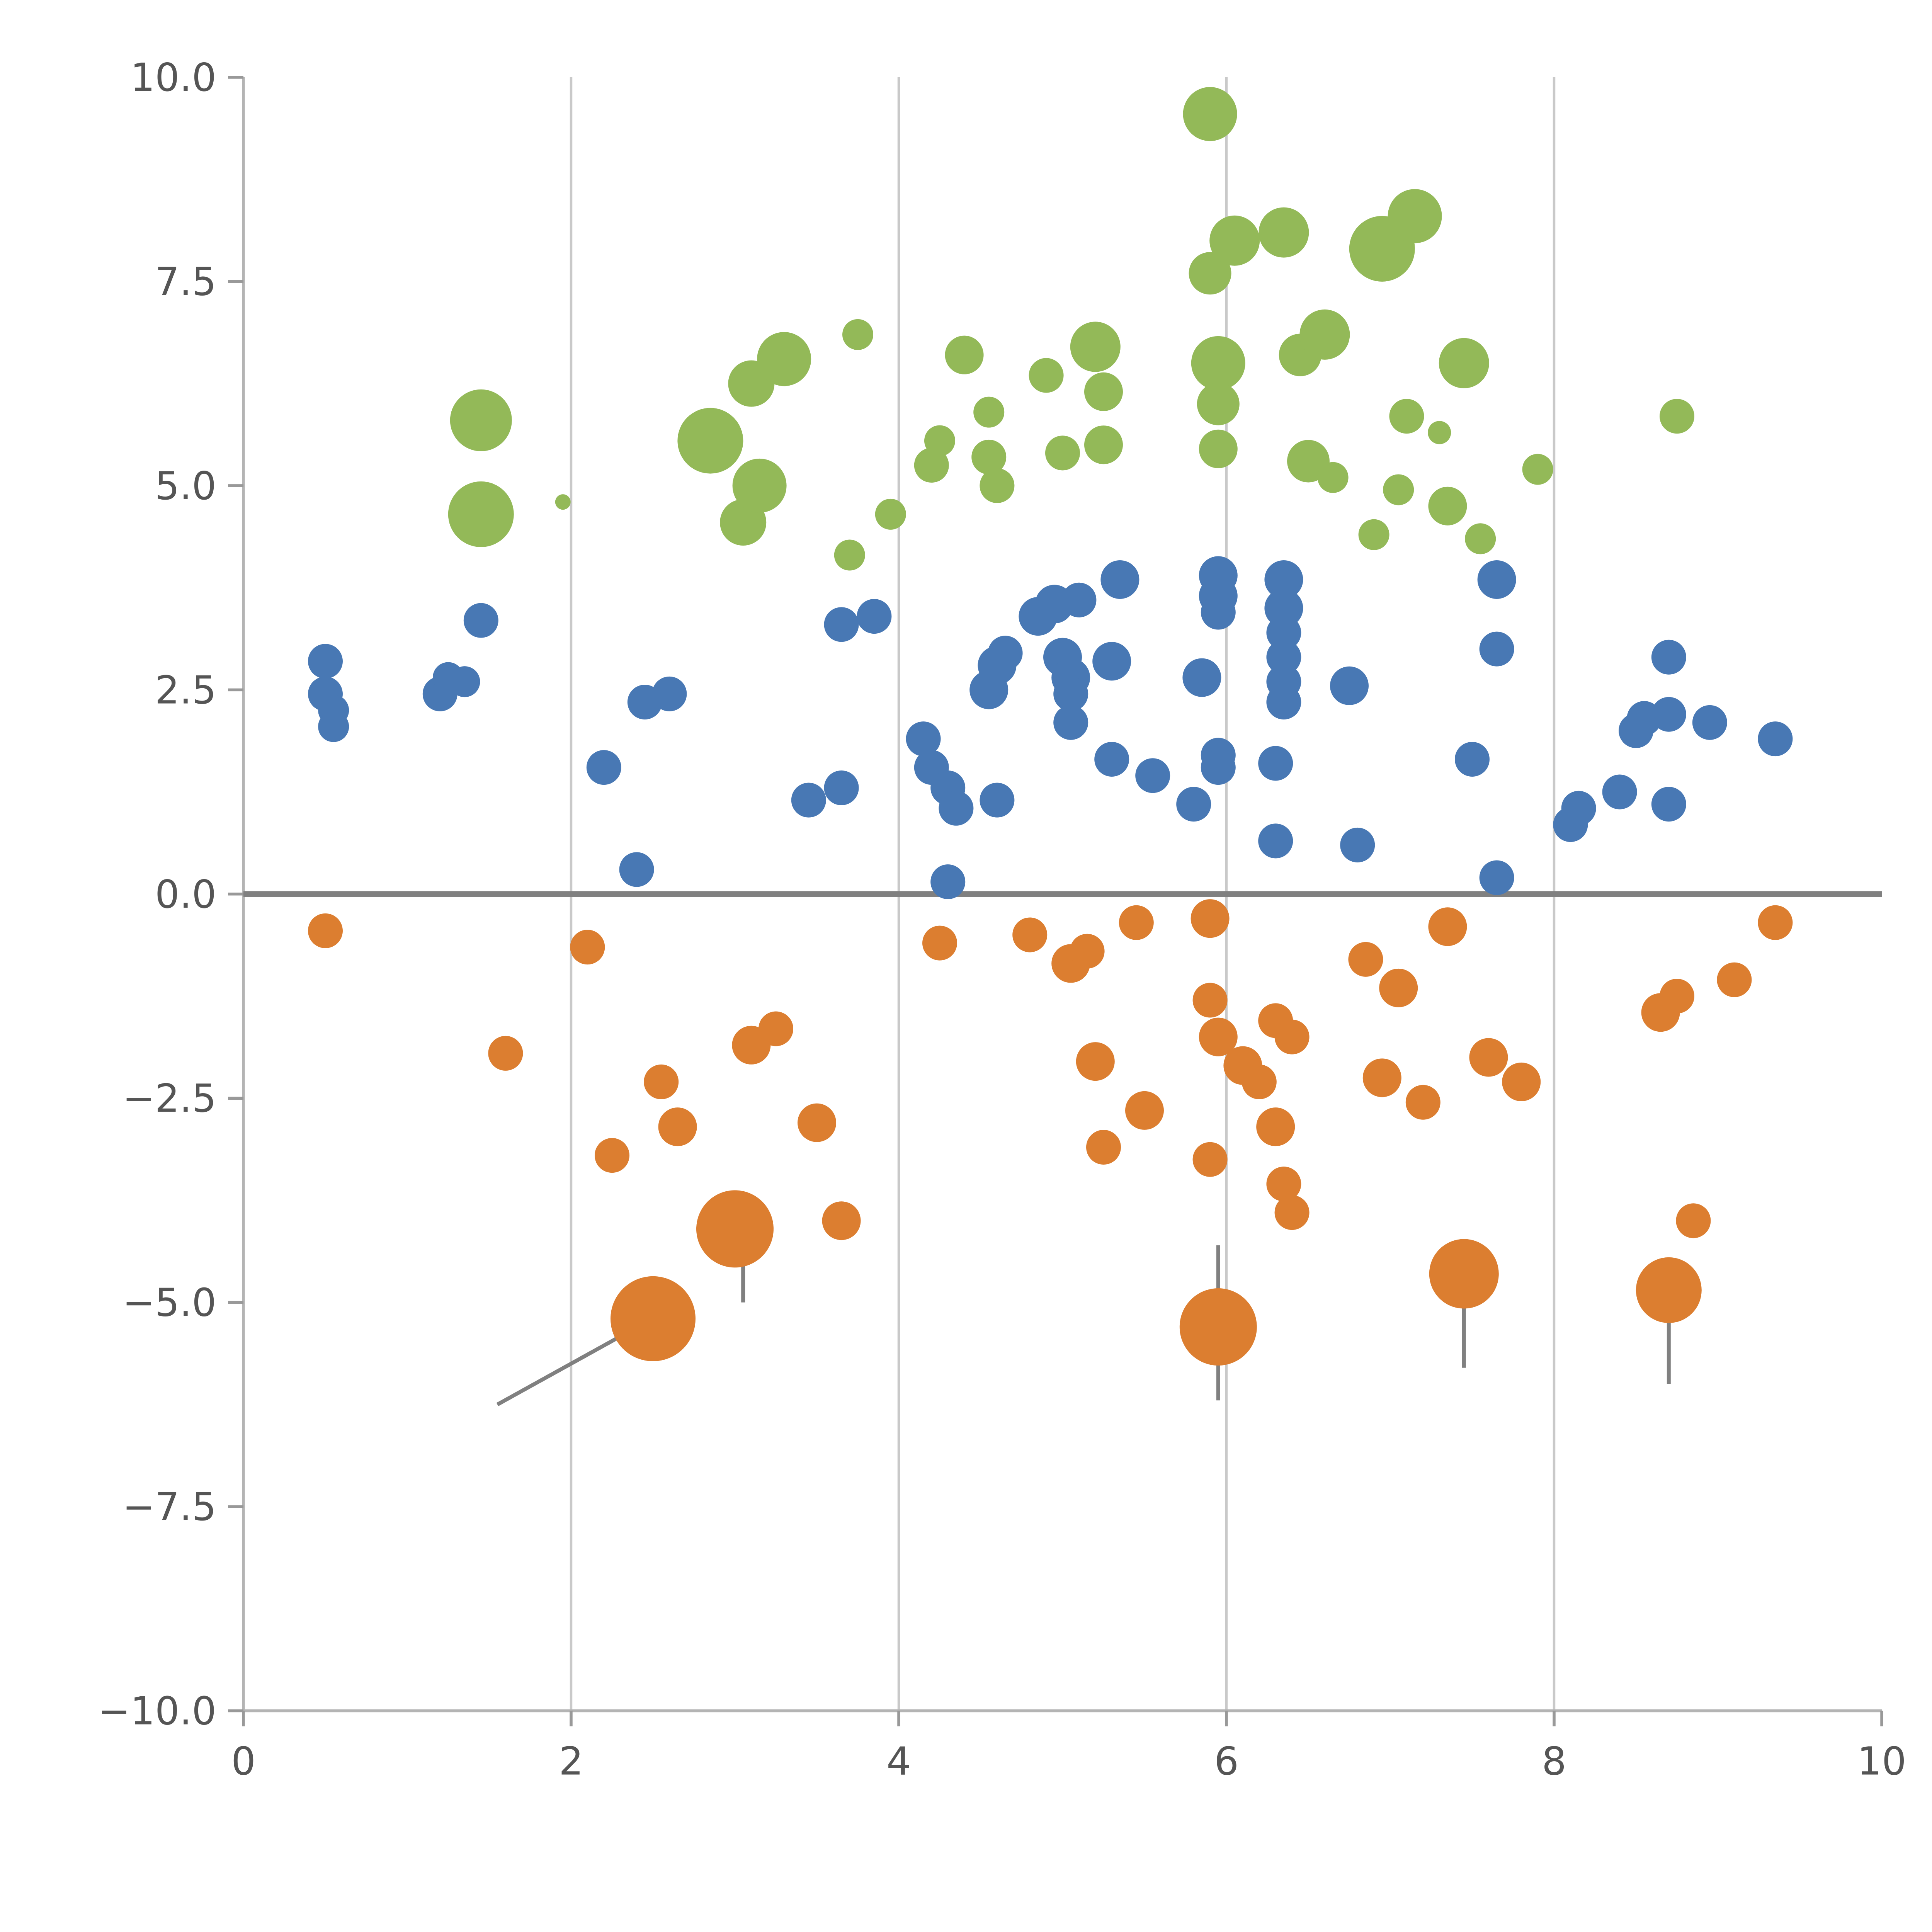 The height and width of the screenshot is (1932, 1932). I want to click on y-tick-label--7.5: −7.5, so click(169, 1506).